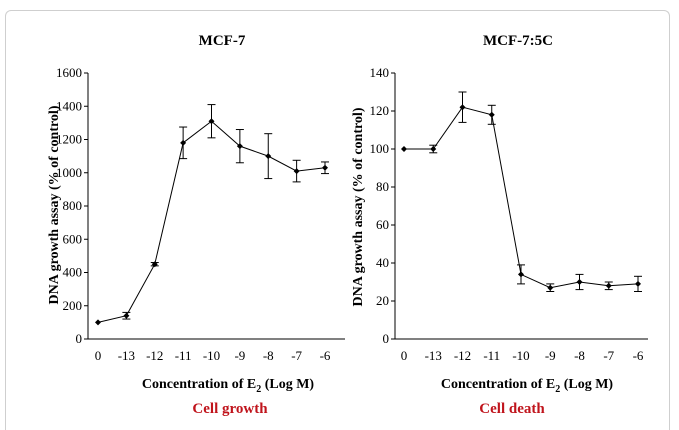 This screenshot has width=679, height=430. I want to click on y-tick-label: 60, so click(382, 224).